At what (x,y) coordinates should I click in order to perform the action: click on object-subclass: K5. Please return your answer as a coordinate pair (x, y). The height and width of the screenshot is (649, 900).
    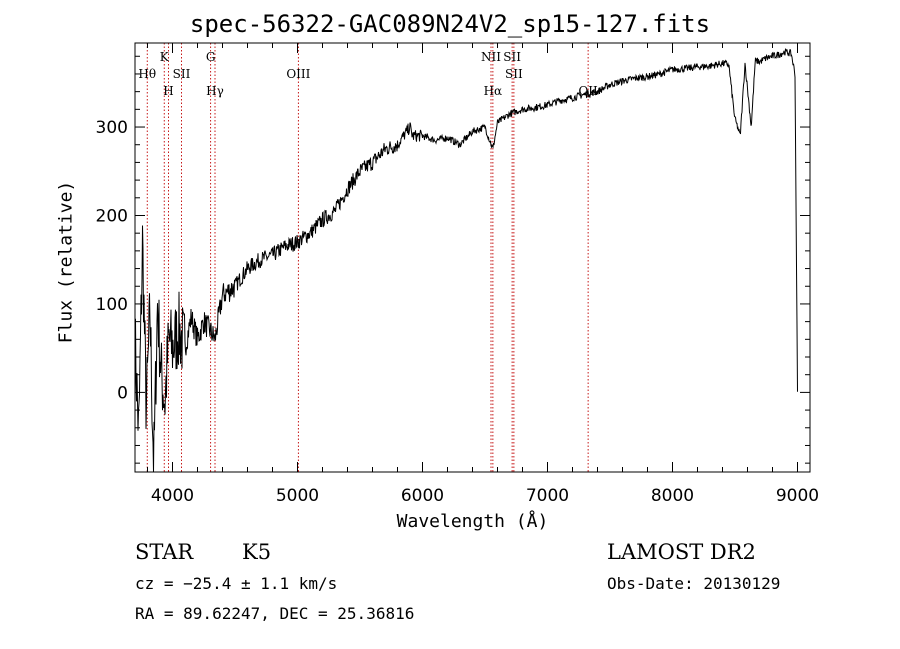
    Looking at the image, I should click on (257, 552).